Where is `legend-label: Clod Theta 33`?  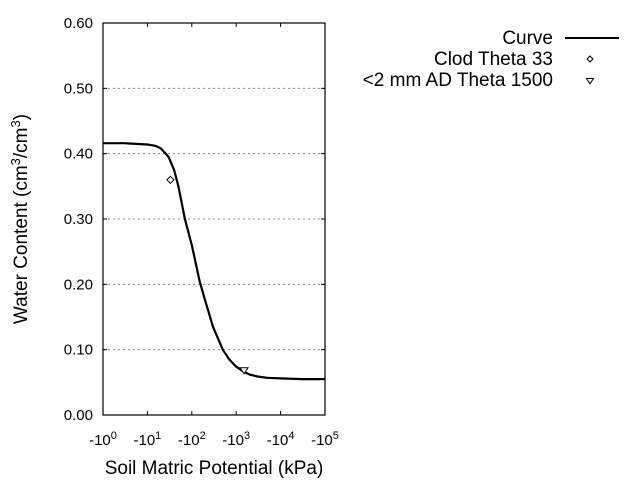
legend-label: Clod Theta 33 is located at coordinates (493, 59).